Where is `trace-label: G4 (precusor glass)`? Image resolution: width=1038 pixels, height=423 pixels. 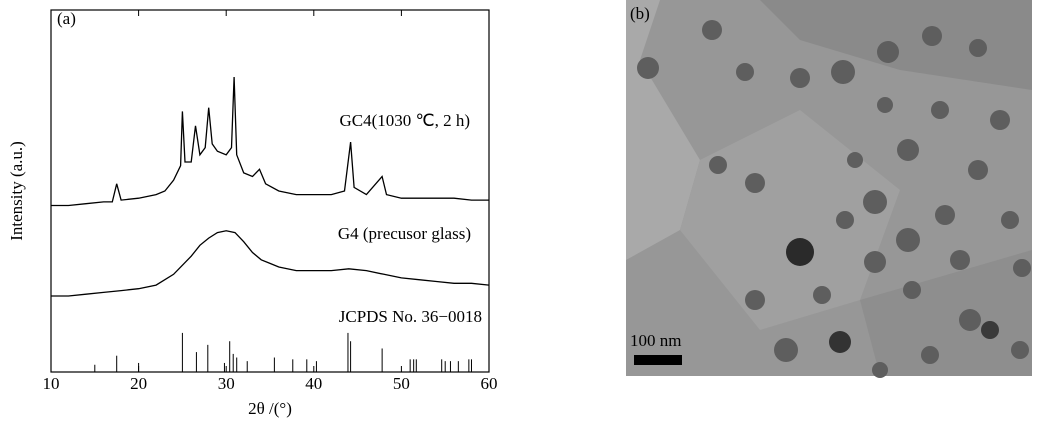 trace-label: G4 (precusor glass) is located at coordinates (404, 233).